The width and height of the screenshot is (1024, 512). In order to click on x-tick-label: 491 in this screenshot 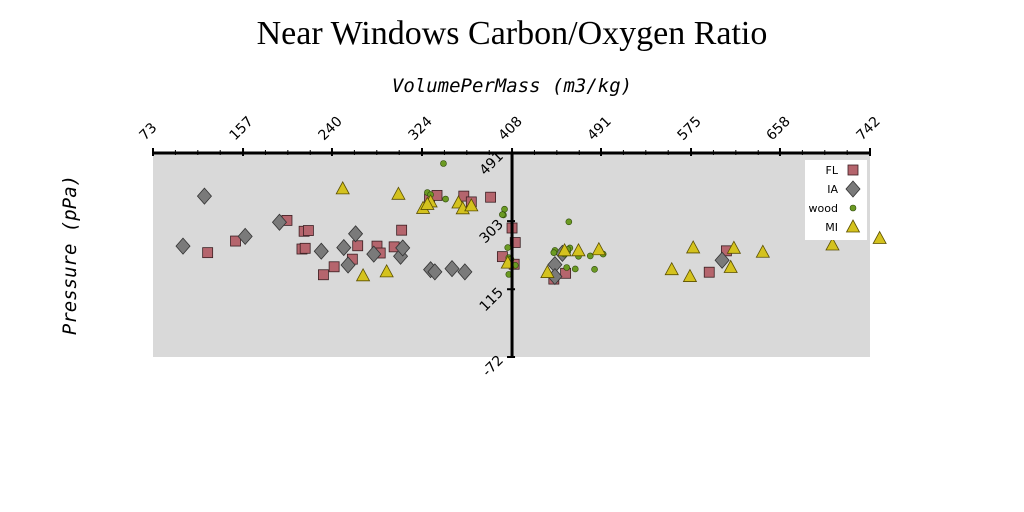, I will do `click(600, 129)`.